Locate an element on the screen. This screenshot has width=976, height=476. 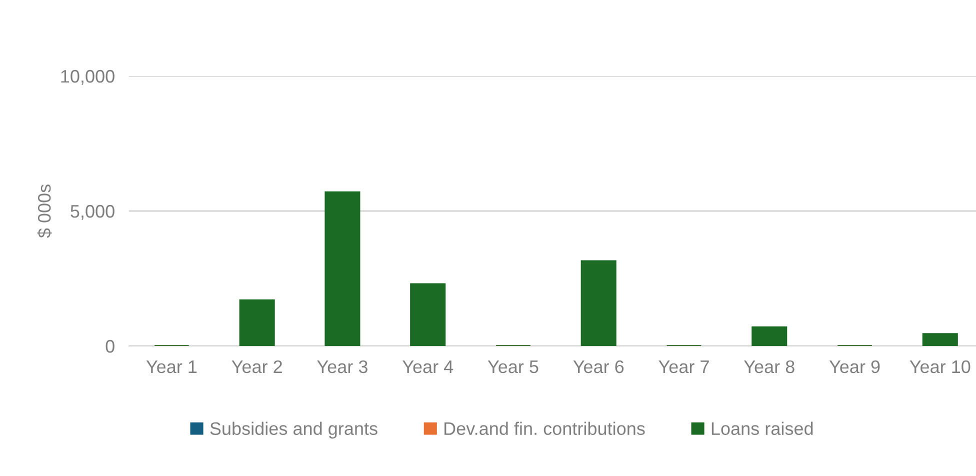
legend-label: Loans raised is located at coordinates (762, 429).